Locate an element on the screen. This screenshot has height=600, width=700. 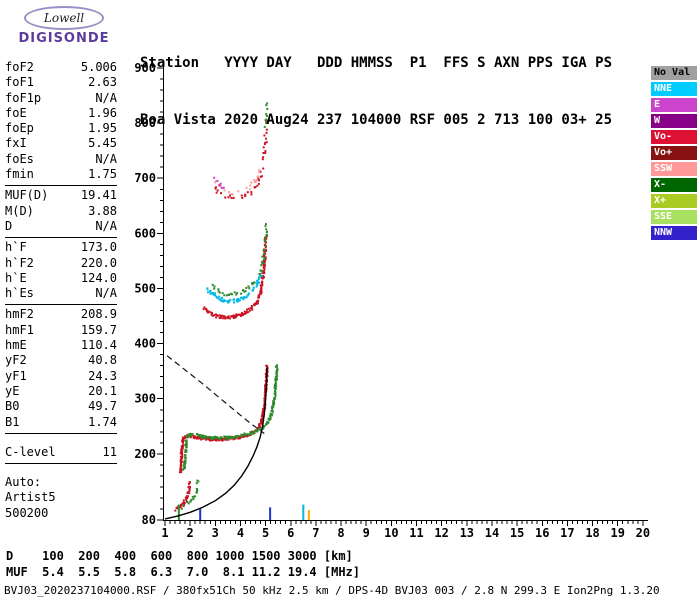
svg-text: 20 is located at coordinates (643, 533).